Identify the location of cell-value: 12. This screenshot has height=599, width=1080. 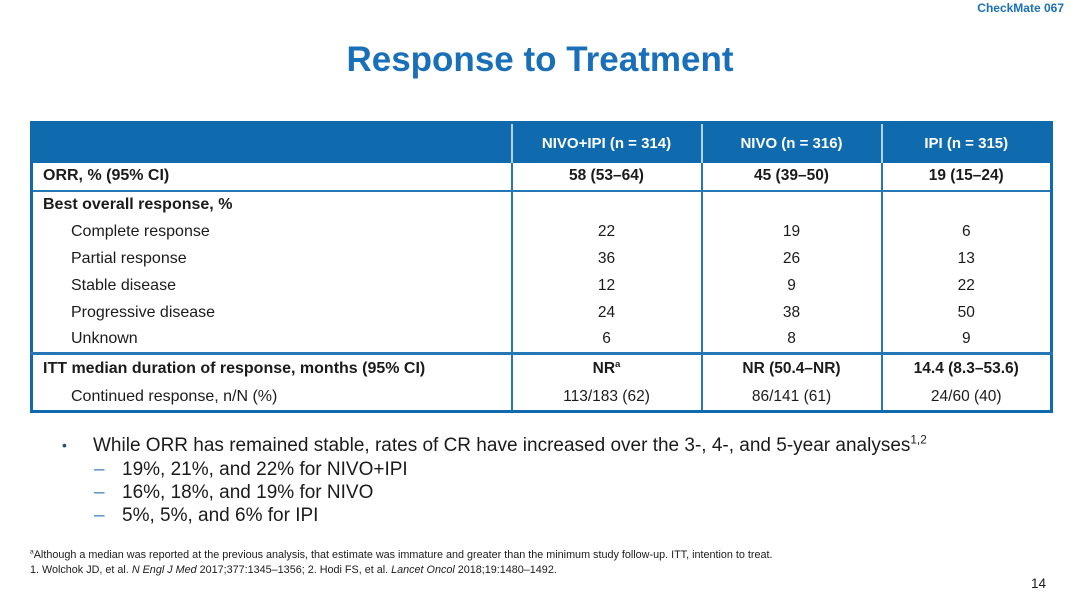
(606, 286).